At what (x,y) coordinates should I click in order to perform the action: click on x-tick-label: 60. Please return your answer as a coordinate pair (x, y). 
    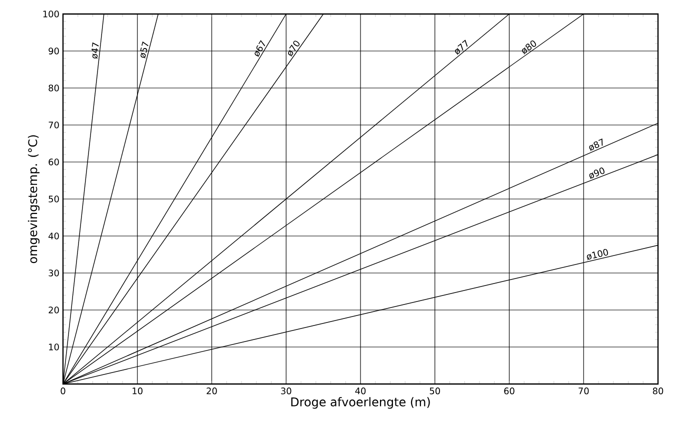
    Looking at the image, I should click on (509, 391).